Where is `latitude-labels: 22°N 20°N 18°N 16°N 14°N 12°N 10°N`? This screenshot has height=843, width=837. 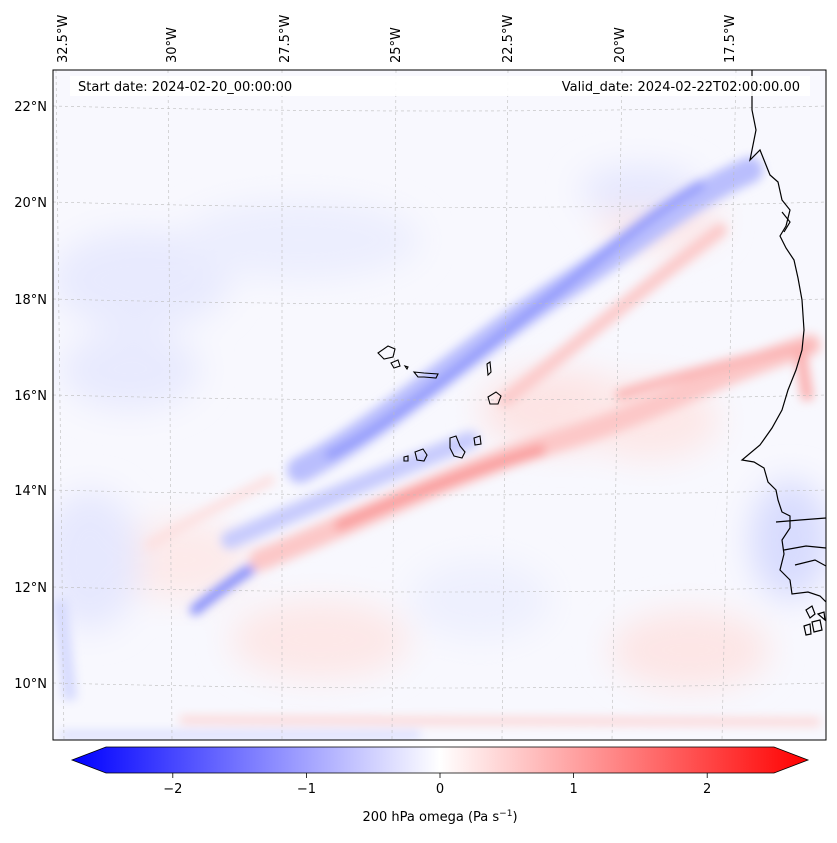
latitude-labels: 22°N 20°N 18°N 16°N 14°N 12°N 10°N is located at coordinates (30, 396).